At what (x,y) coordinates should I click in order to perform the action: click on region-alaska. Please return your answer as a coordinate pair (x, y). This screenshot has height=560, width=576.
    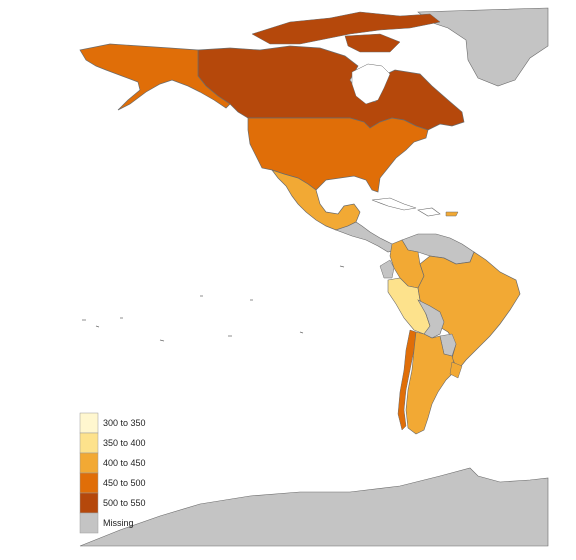
    Looking at the image, I should click on (155, 77).